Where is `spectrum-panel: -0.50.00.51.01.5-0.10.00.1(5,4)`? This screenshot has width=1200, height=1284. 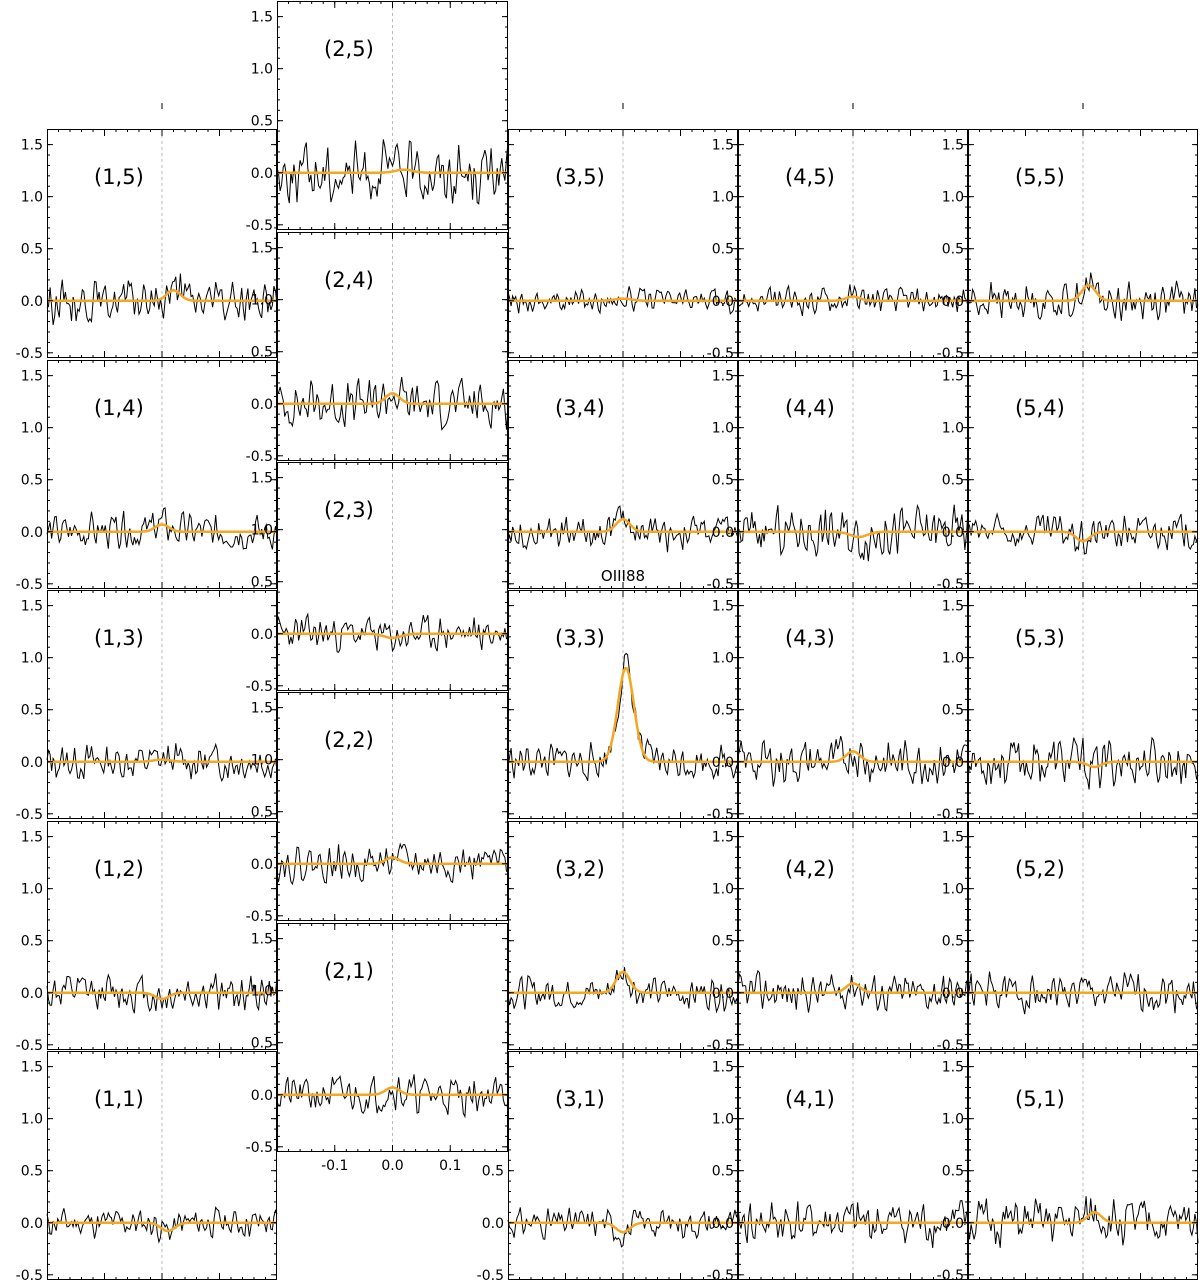 spectrum-panel: -0.50.00.51.01.5-0.10.00.1(5,4) is located at coordinates (1068, 485).